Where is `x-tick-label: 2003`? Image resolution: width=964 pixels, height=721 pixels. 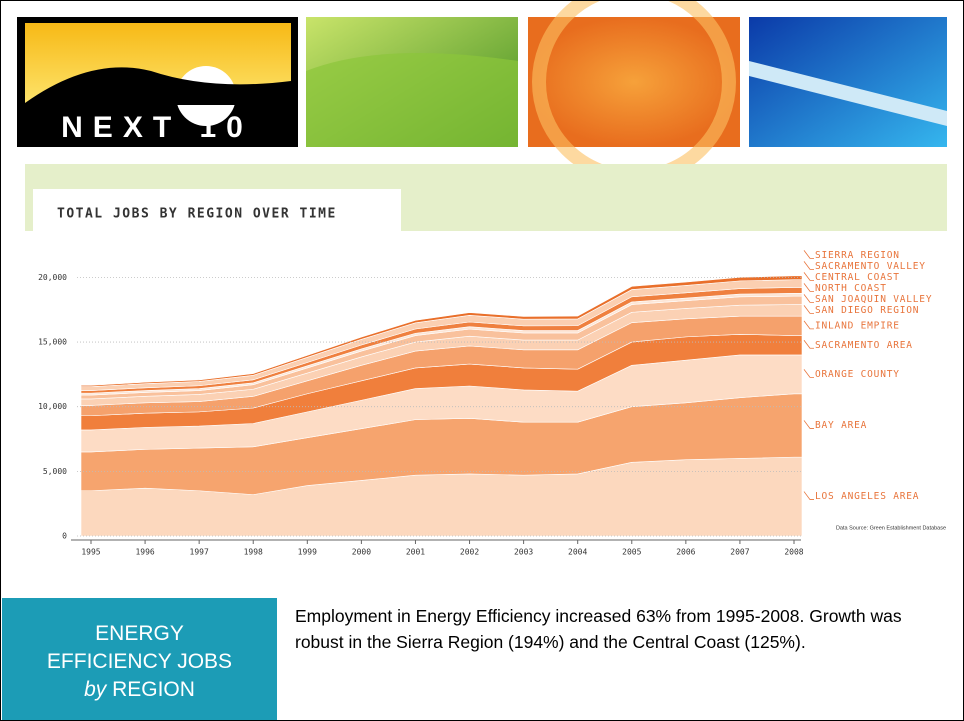
x-tick-label: 2003 is located at coordinates (523, 552).